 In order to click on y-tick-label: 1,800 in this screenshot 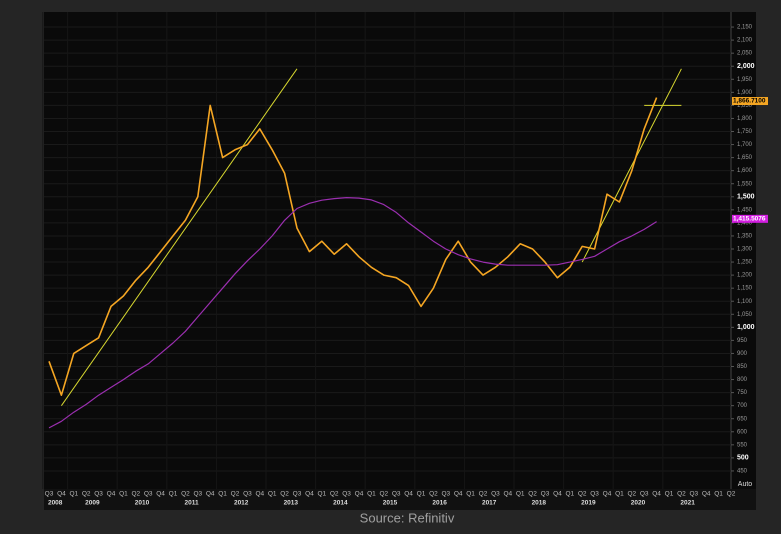, I will do `click(745, 119)`.